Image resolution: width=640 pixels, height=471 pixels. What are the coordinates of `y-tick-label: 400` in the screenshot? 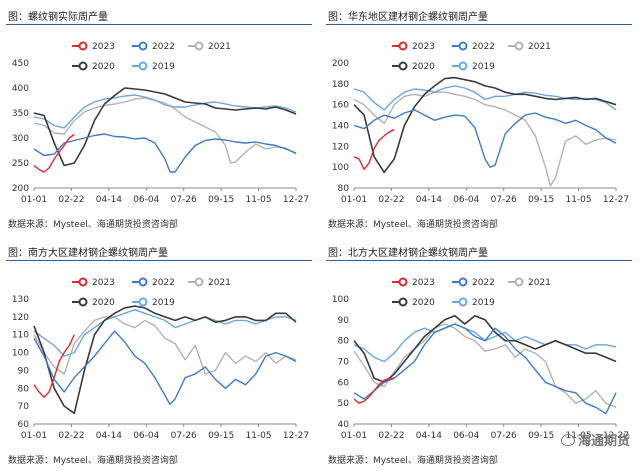 It's located at (20, 89).